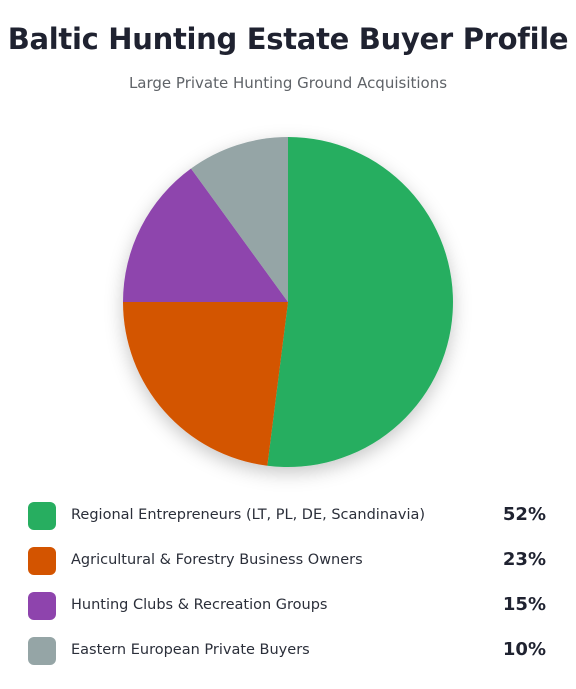 Image resolution: width=576 pixels, height=689 pixels. What do you see at coordinates (190, 650) in the screenshot?
I see `legend-label: Eastern European Private Buyers` at bounding box center [190, 650].